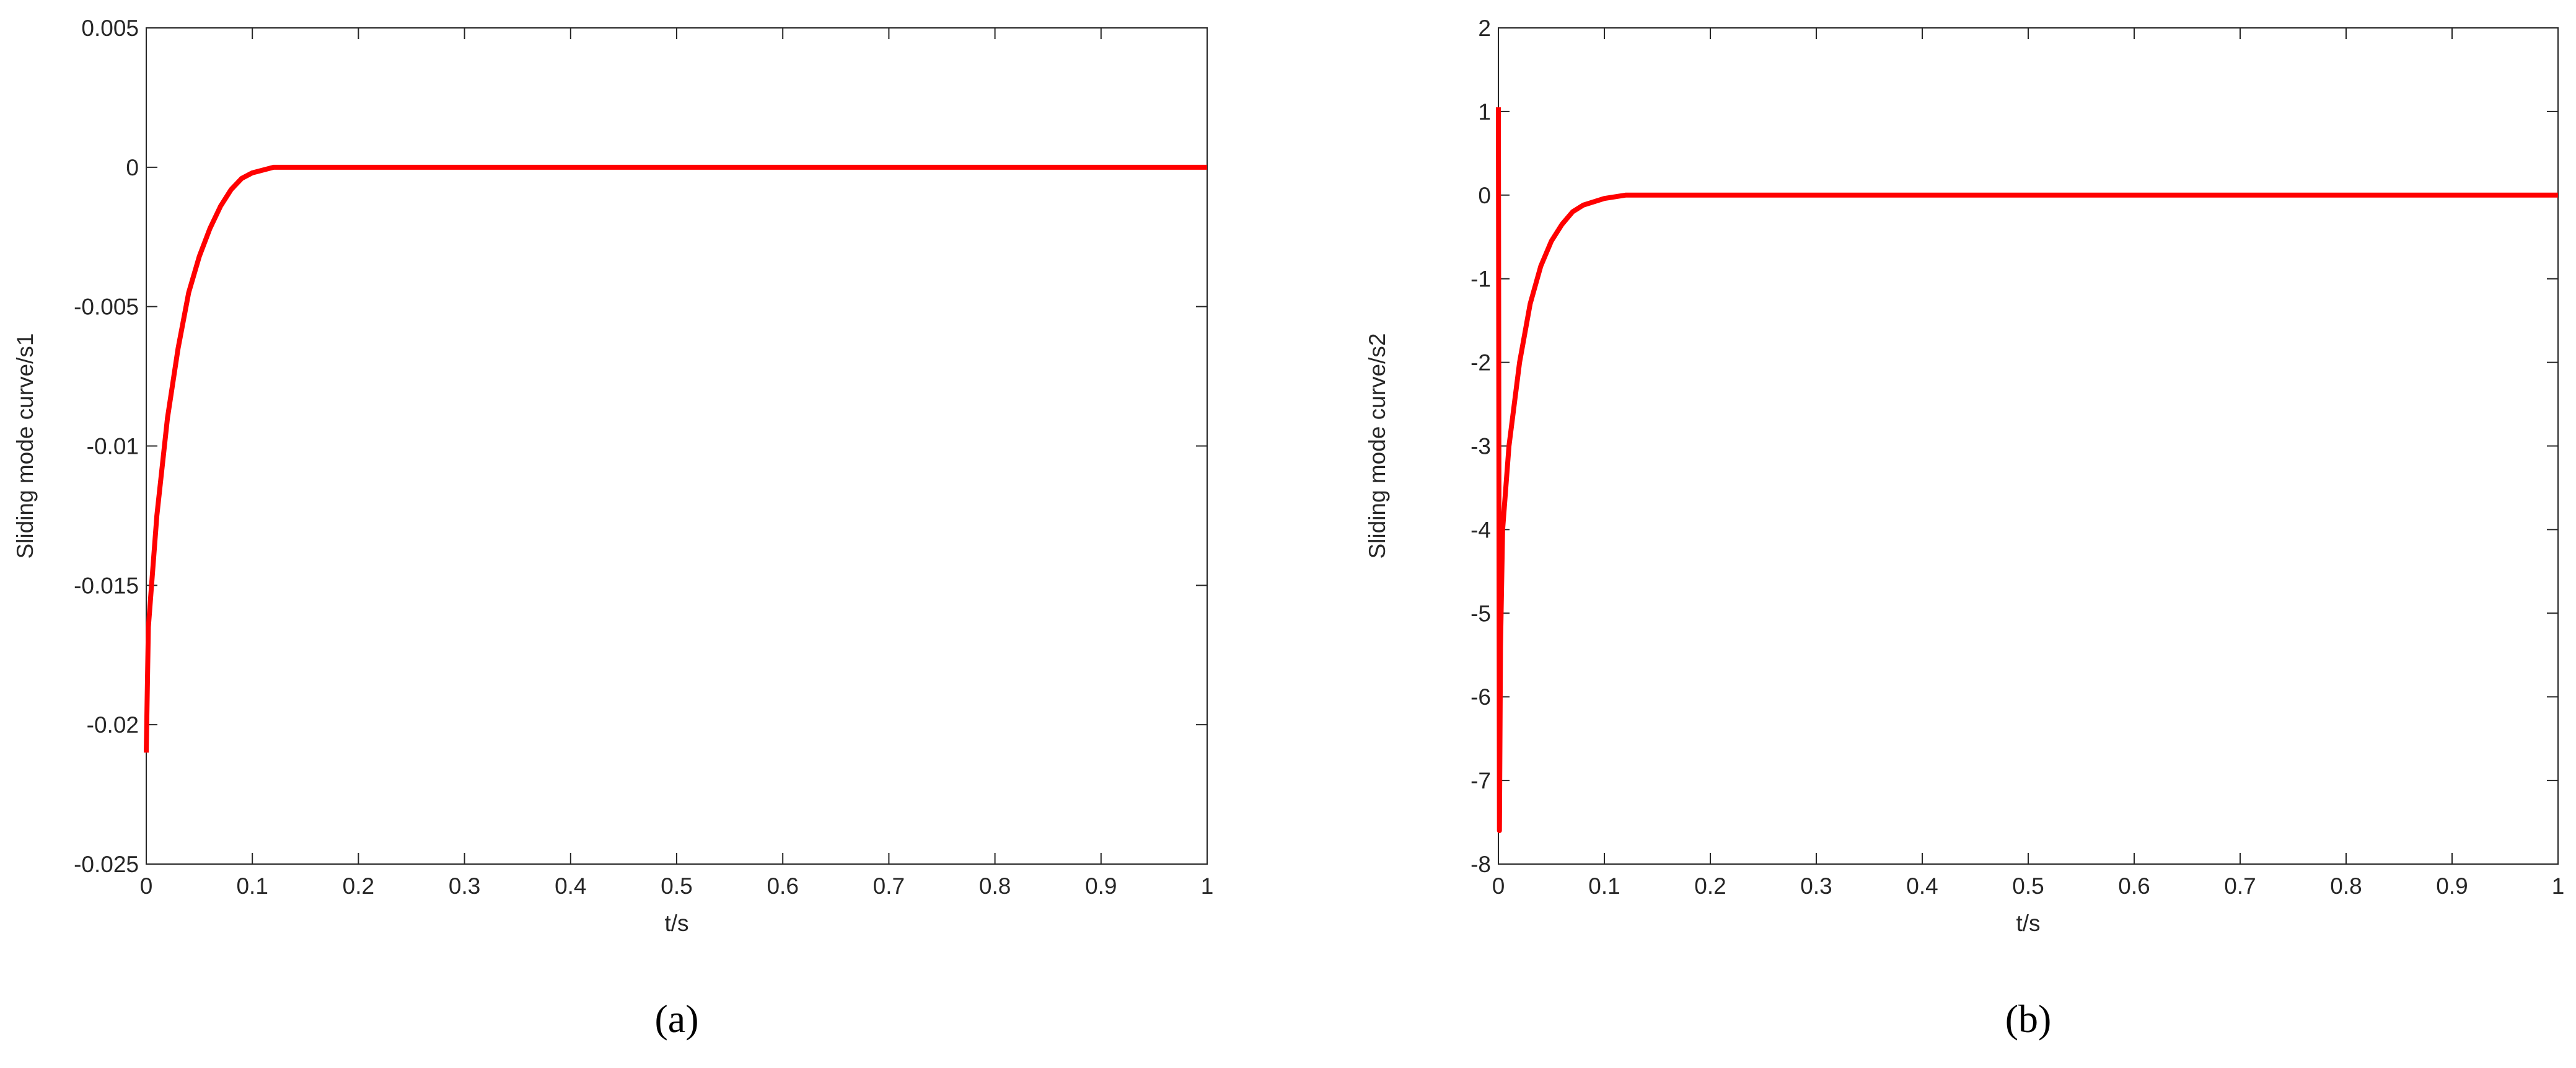 The image size is (2576, 1068). I want to click on caption: (a), so click(676, 1019).